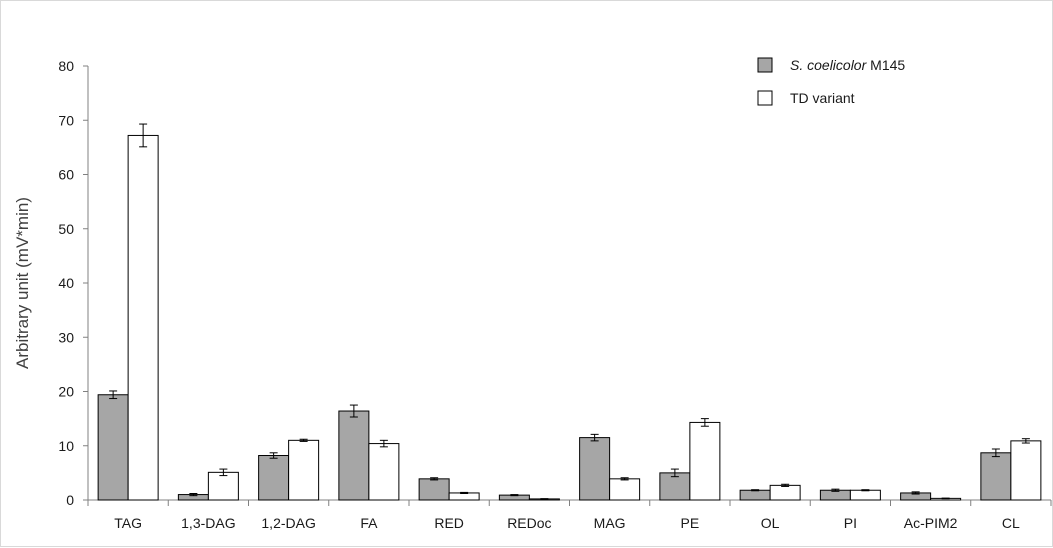 This screenshot has width=1053, height=548. I want to click on x-tick-label: 1,2-DAG, so click(288, 523).